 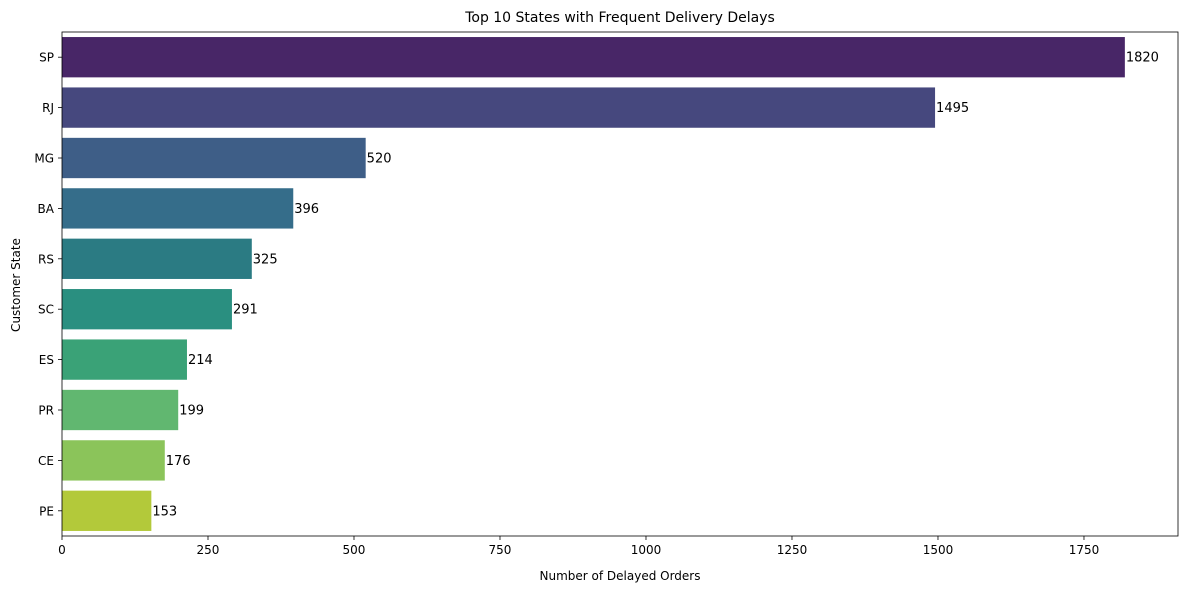 I want to click on x-tick-label-250: 250, so click(x=208, y=550).